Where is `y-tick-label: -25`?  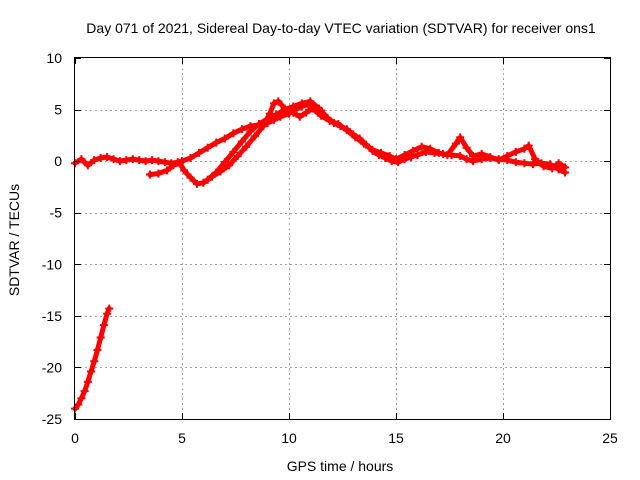 y-tick-label: -25 is located at coordinates (52, 419).